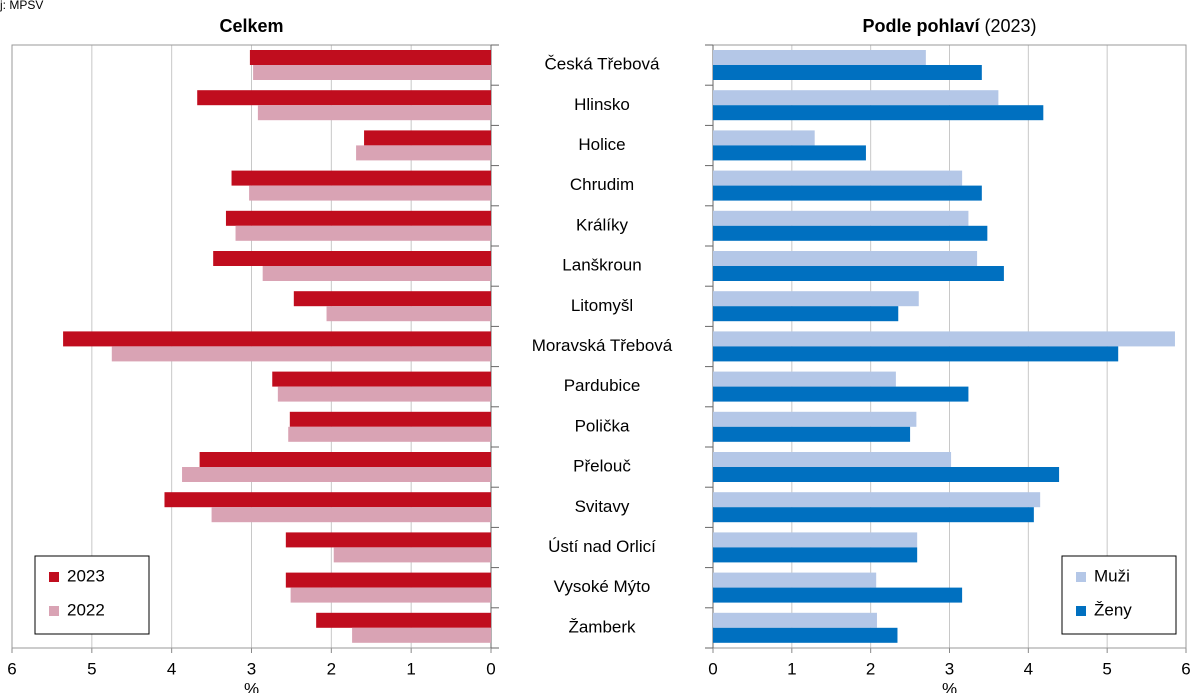  What do you see at coordinates (602, 466) in the screenshot?
I see `category-label: Přelouč` at bounding box center [602, 466].